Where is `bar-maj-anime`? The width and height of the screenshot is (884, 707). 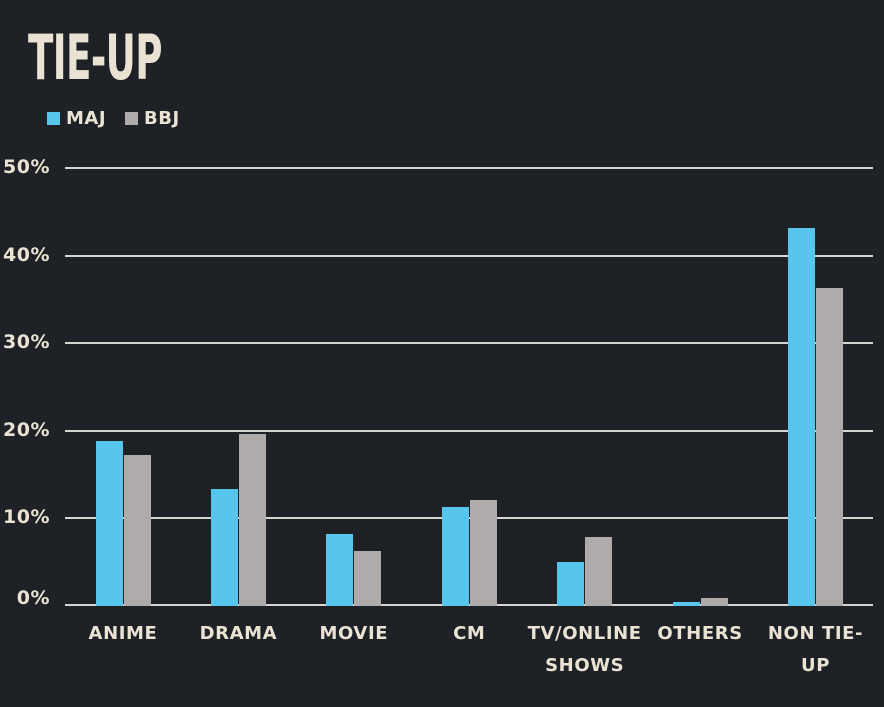
bar-maj-anime is located at coordinates (109, 523).